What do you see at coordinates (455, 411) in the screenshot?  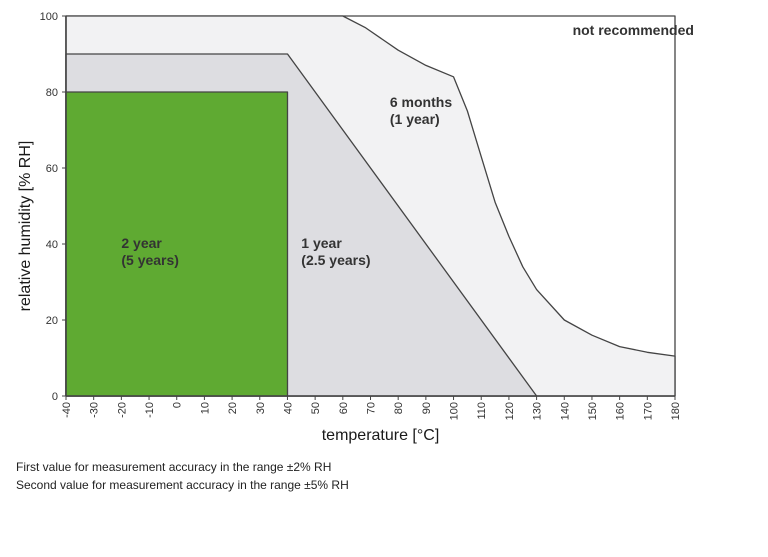 I see `x-tick-label: 100` at bounding box center [455, 411].